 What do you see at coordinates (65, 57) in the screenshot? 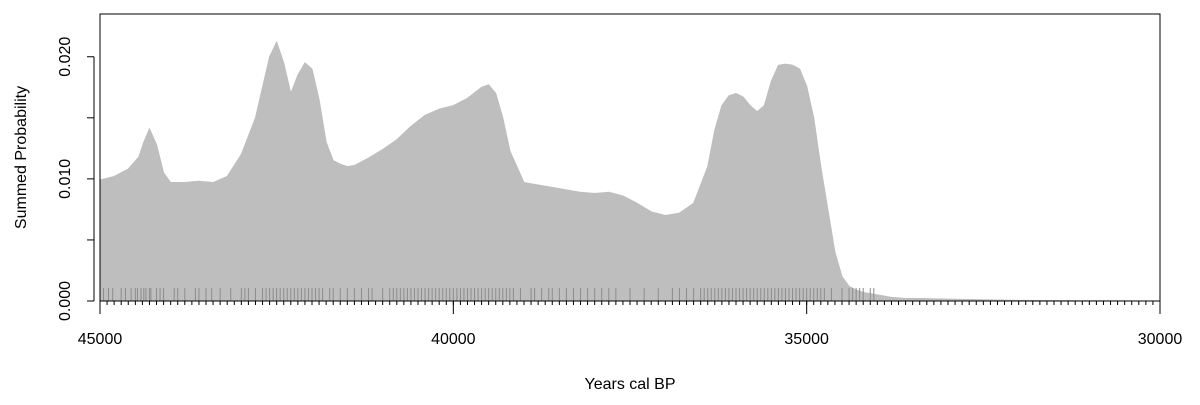
I see `y-tick-label: 0.020` at bounding box center [65, 57].